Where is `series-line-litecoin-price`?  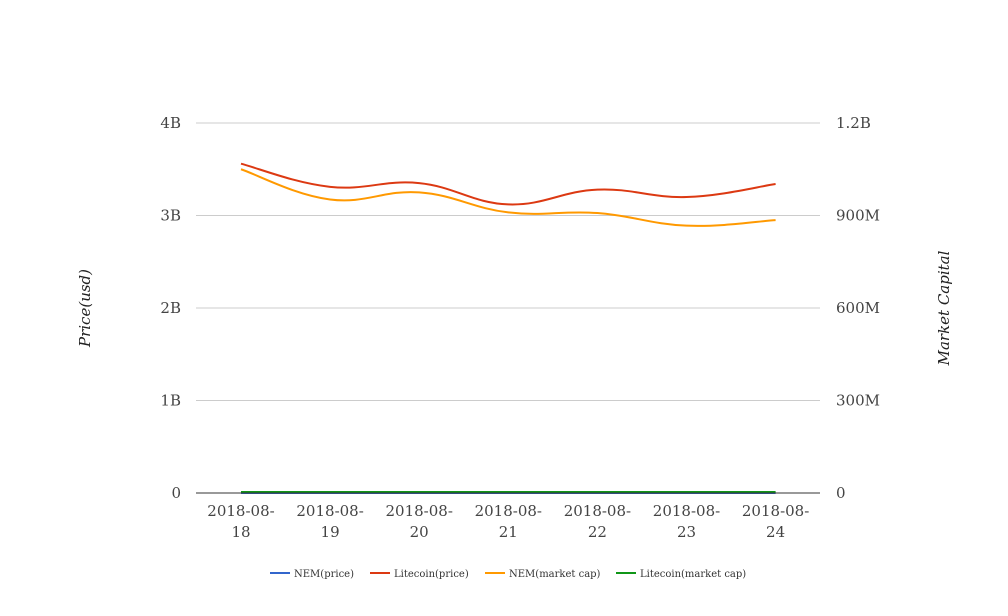
series-line-litecoin-price is located at coordinates (508, 184).